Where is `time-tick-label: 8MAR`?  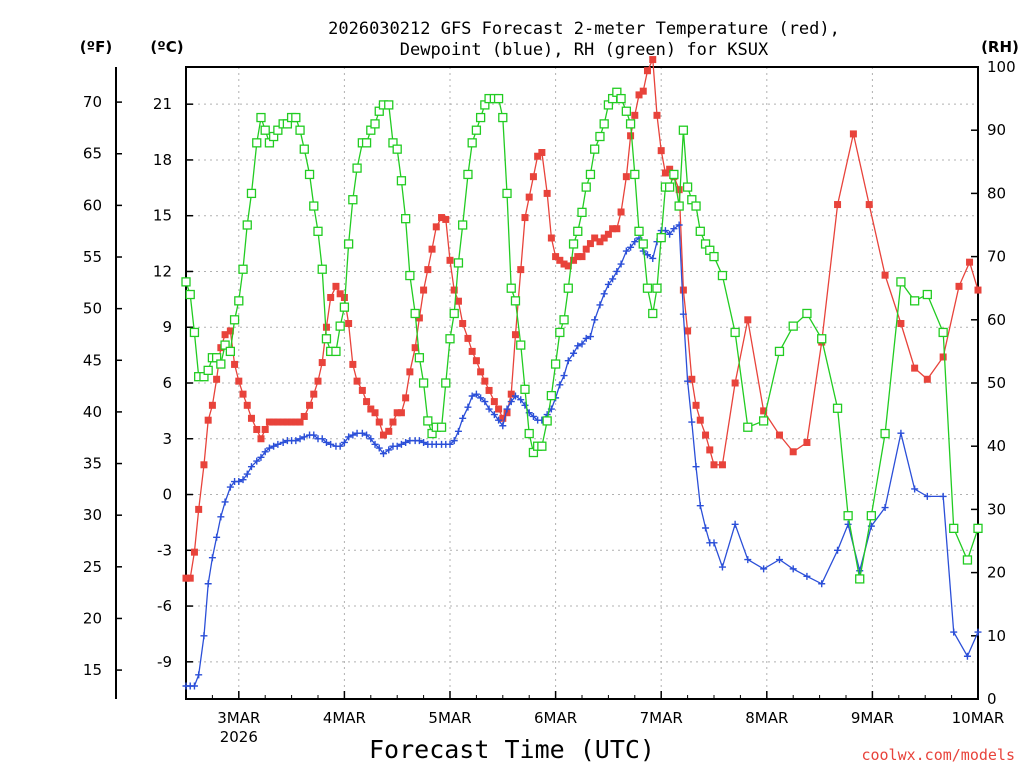 time-tick-label: 8MAR is located at coordinates (766, 718).